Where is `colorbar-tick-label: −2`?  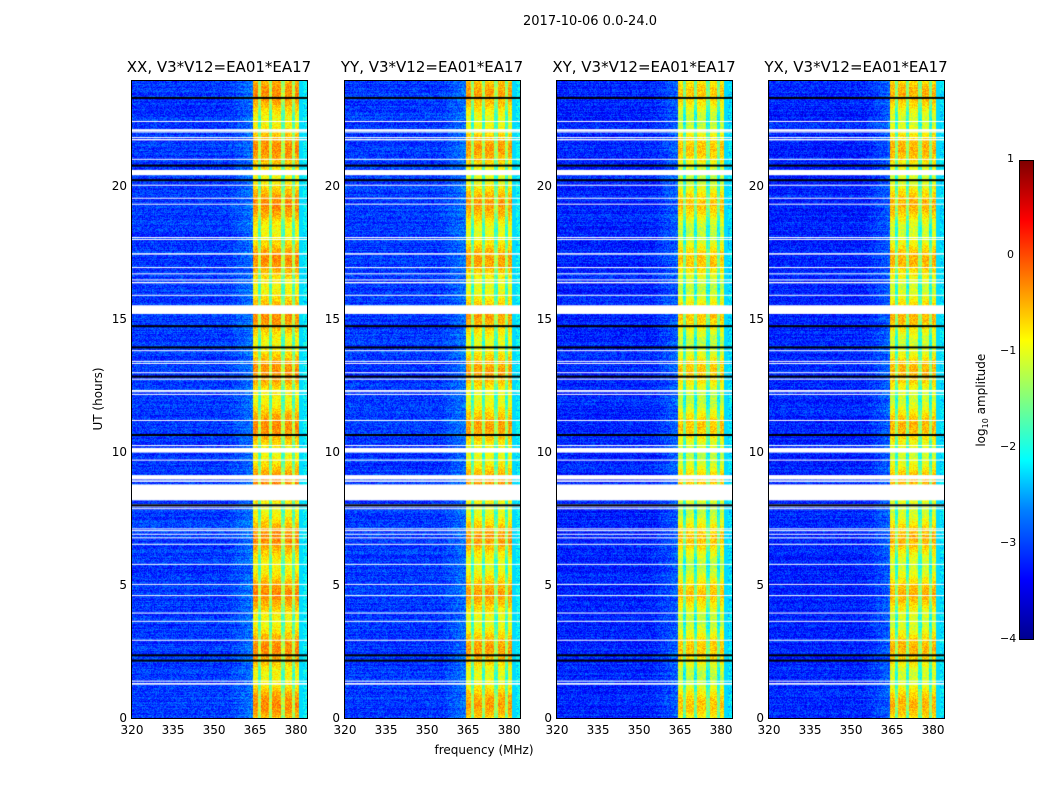 colorbar-tick-label: −2 is located at coordinates (1008, 446).